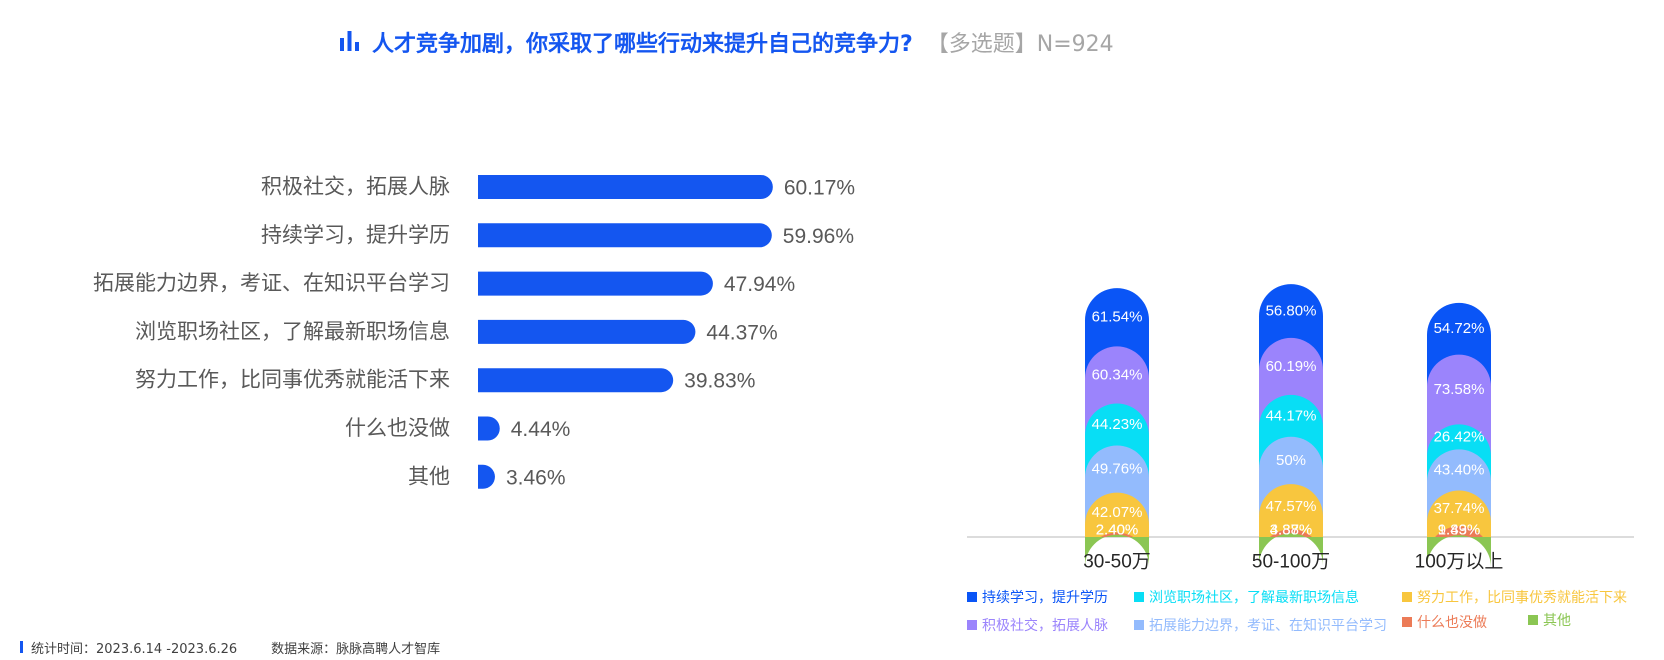 The height and width of the screenshot is (660, 1664). What do you see at coordinates (397, 428) in the screenshot?
I see `category-label: 什么也没做` at bounding box center [397, 428].